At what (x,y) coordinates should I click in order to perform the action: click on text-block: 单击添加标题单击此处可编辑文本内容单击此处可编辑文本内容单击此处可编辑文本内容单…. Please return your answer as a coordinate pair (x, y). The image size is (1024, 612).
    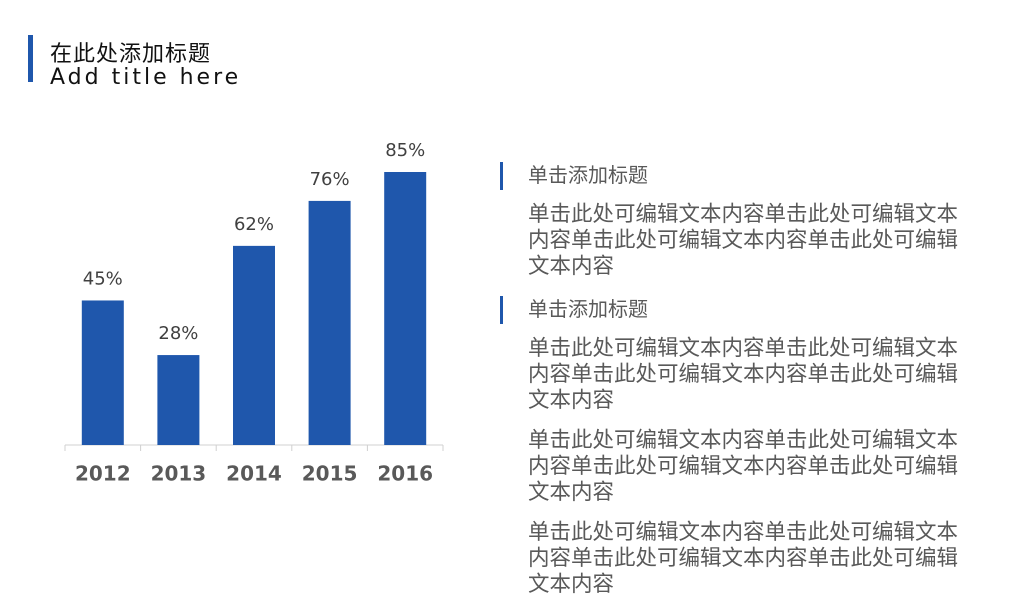
    Looking at the image, I should click on (740, 220).